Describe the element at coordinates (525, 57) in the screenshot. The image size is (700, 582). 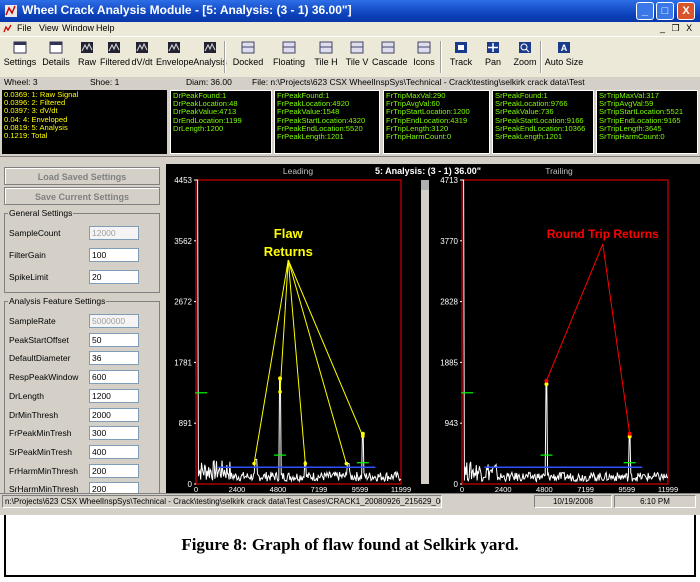
I see `toolbar-zoom-button: Zoom` at that location.